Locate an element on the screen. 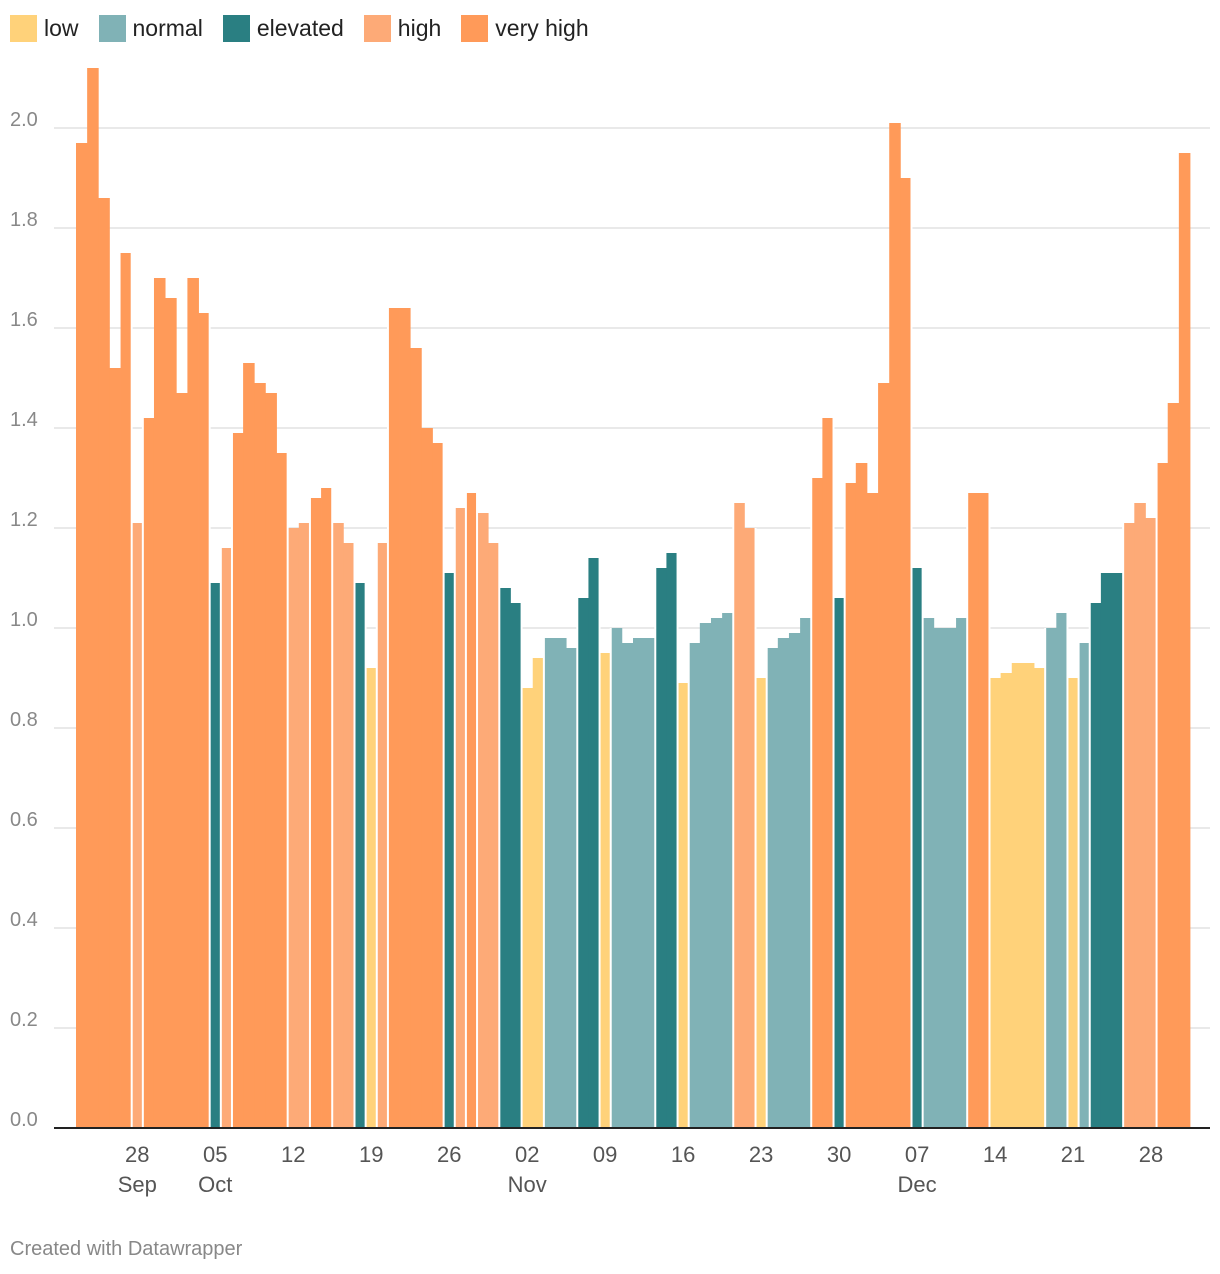 This screenshot has width=1220, height=1274. legend-item-low: low is located at coordinates (44, 28).